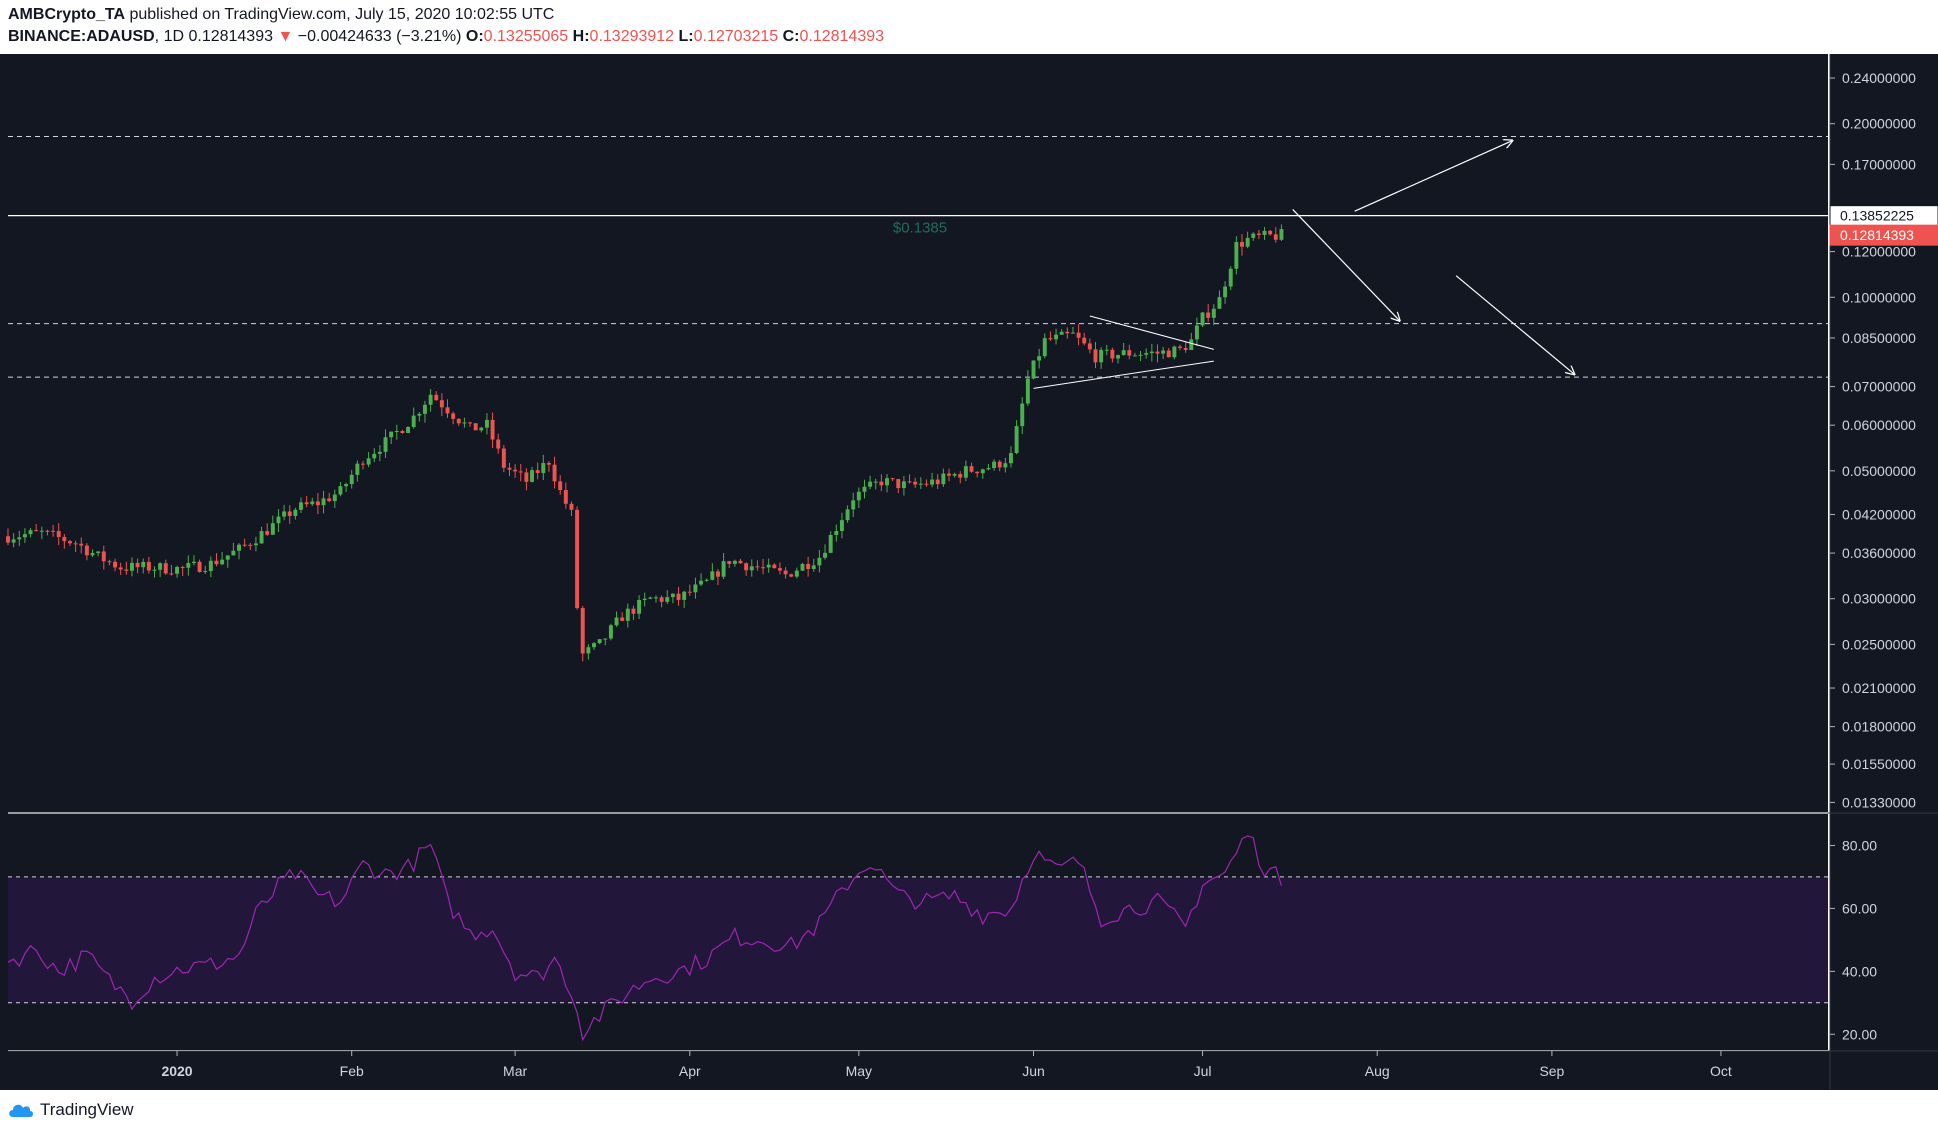 Image resolution: width=1938 pixels, height=1135 pixels. I want to click on projection-arrow, so click(1514, 325).